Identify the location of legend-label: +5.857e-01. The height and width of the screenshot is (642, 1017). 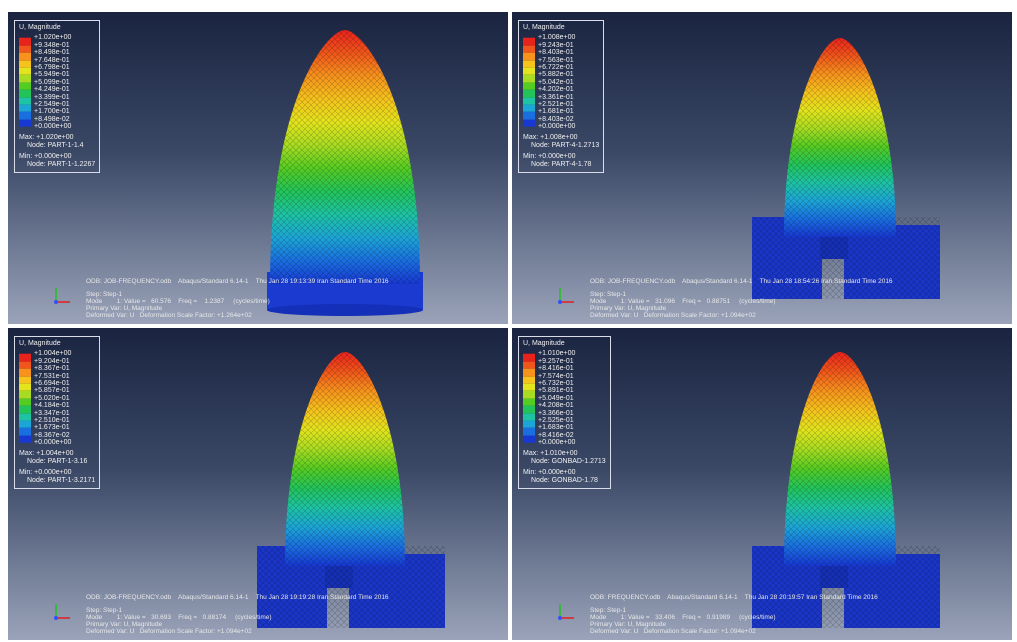
(52, 391).